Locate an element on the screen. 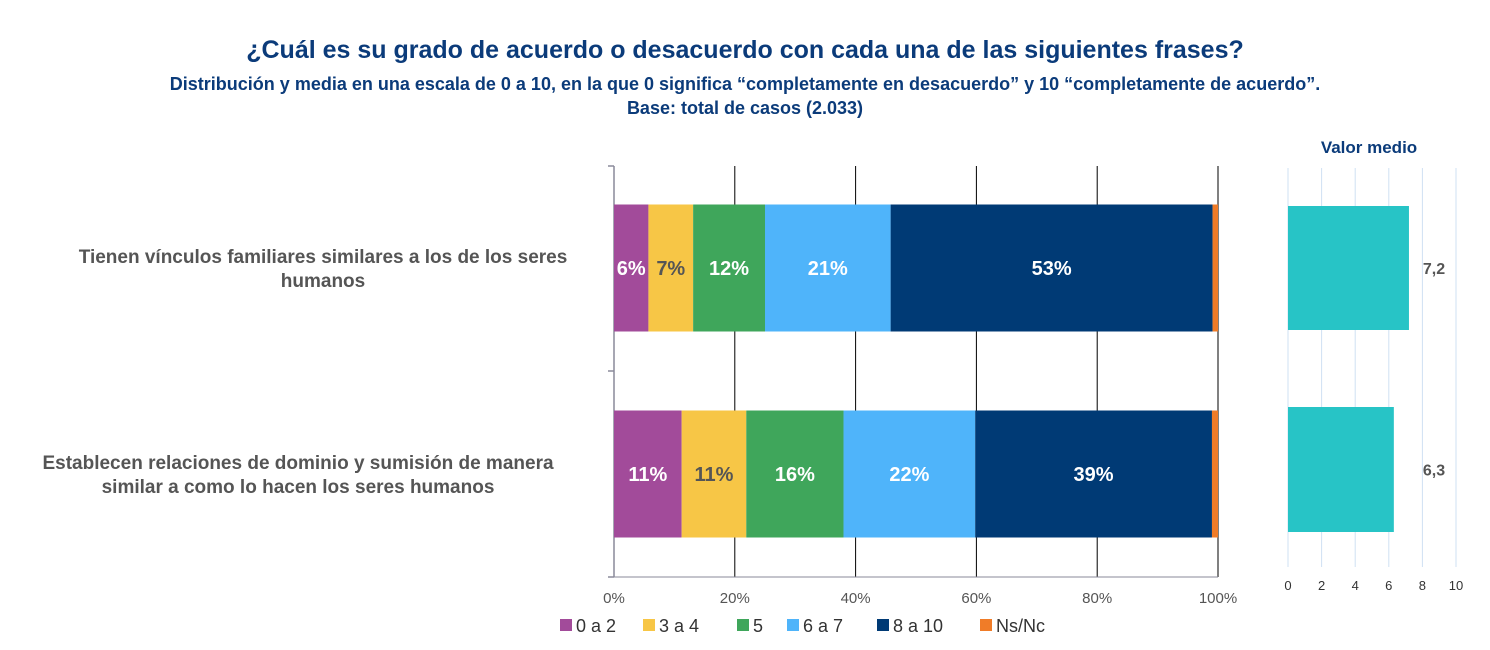  mean-value-label: 6,3 is located at coordinates (1434, 471).